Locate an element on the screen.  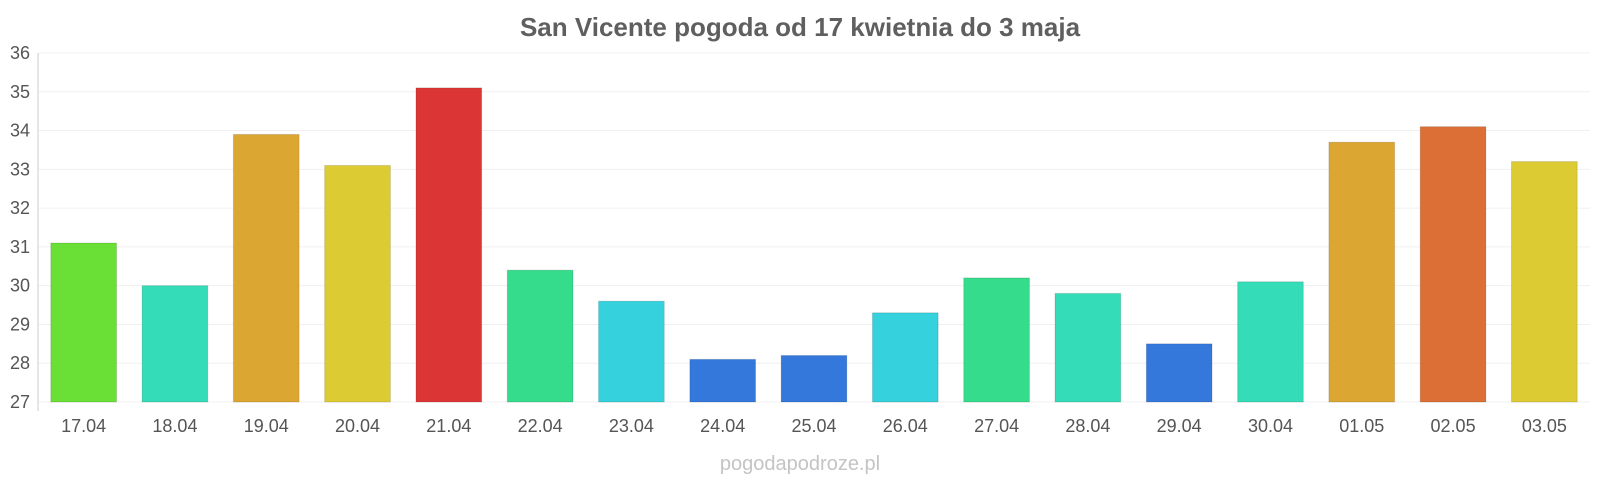
bar-21.04 is located at coordinates (449, 245).